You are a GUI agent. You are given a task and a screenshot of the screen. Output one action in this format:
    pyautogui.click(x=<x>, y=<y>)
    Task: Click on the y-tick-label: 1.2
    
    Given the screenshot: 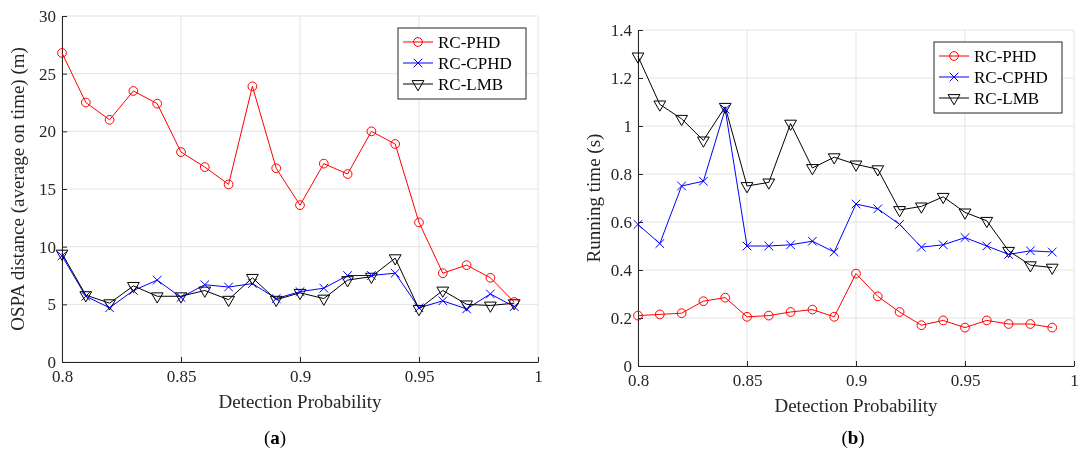 What is the action you would take?
    pyautogui.click(x=621, y=78)
    